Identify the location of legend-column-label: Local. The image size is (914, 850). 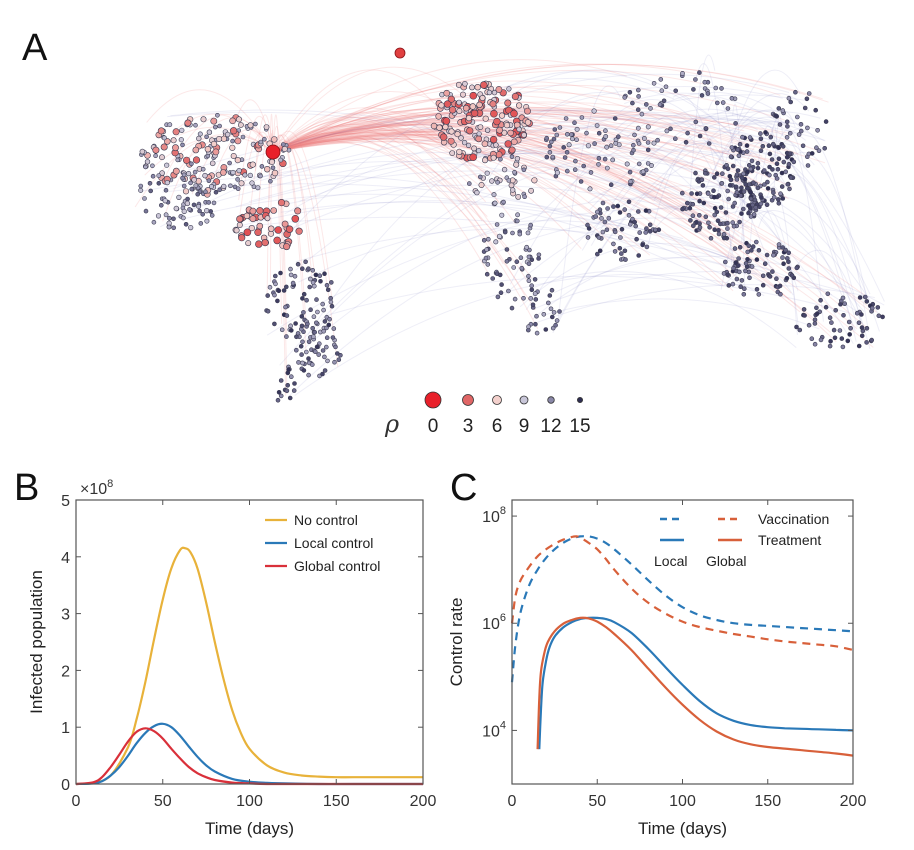
(670, 561).